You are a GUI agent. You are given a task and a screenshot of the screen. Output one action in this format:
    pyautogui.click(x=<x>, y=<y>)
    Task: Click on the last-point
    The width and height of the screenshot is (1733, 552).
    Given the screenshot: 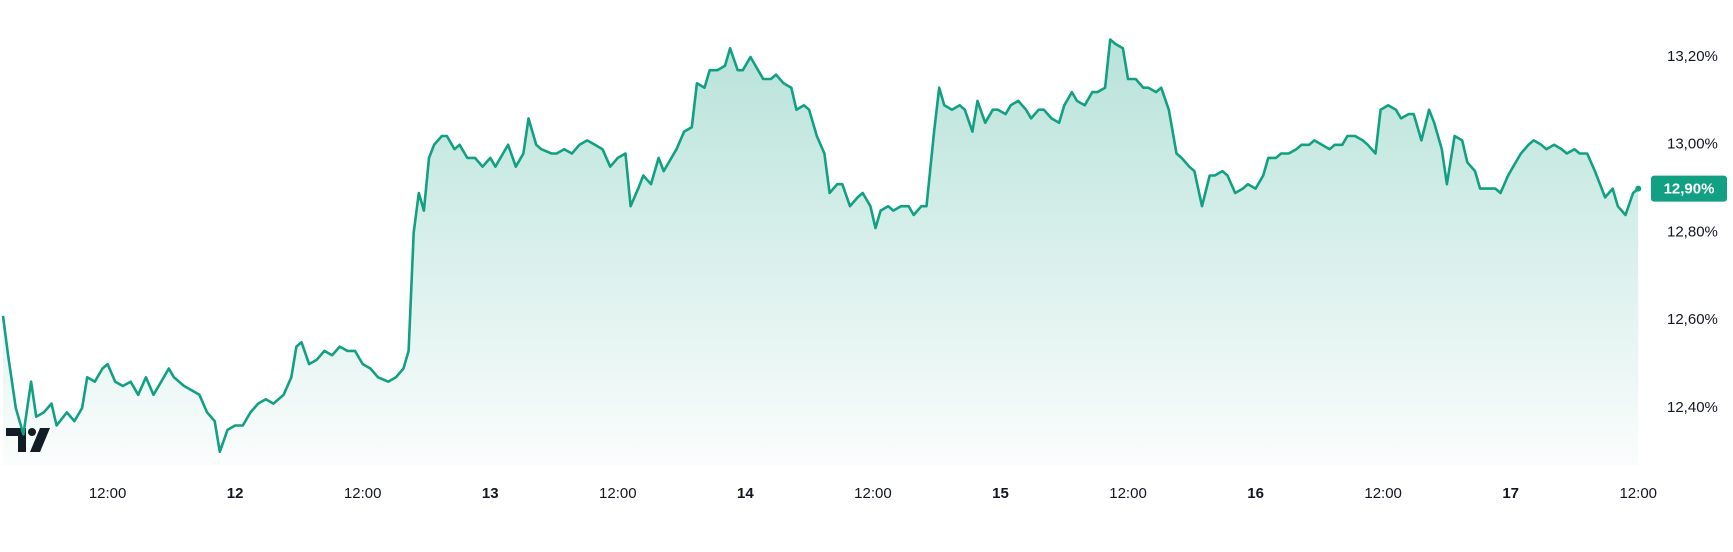 What is the action you would take?
    pyautogui.click(x=1638, y=188)
    